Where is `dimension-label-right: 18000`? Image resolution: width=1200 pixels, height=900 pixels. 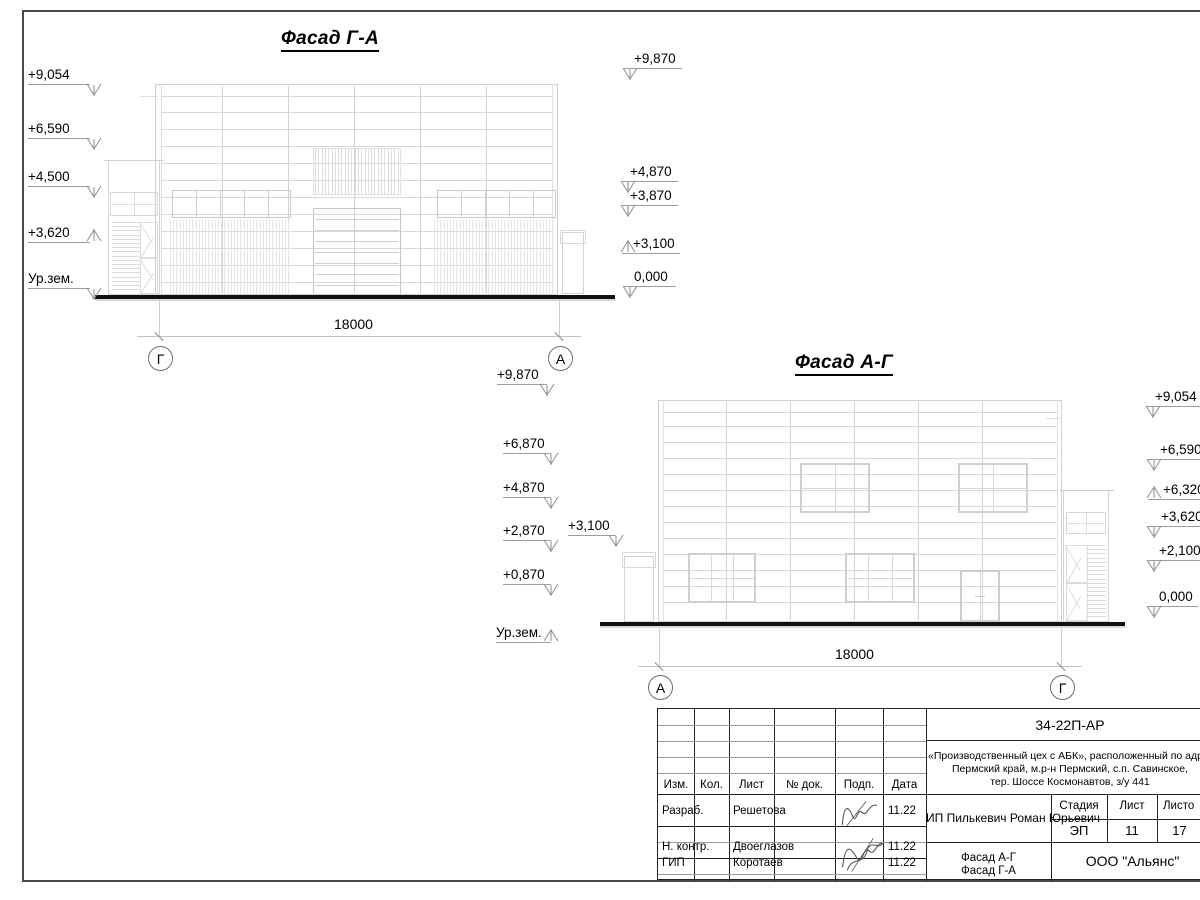
dimension-label-right: 18000 is located at coordinates (854, 654).